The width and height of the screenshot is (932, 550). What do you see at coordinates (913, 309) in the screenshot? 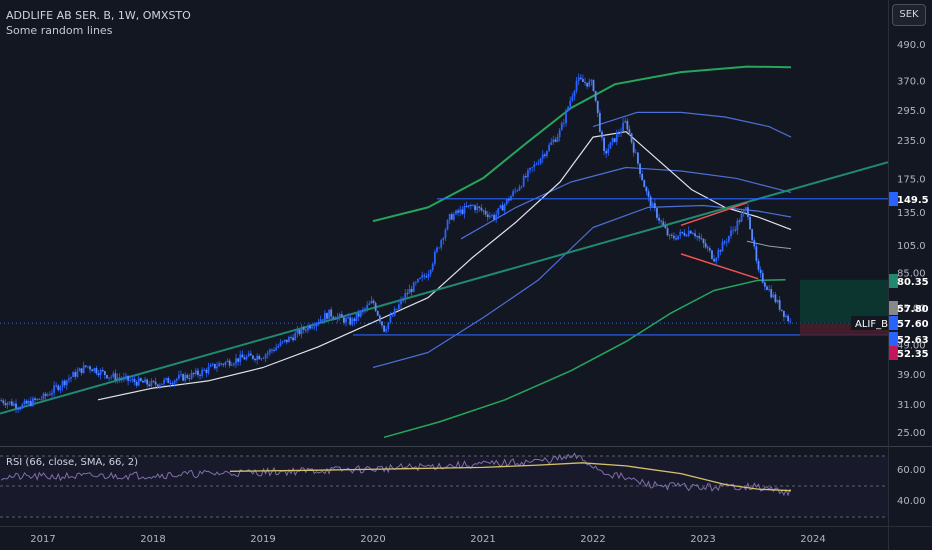
I see `price-label-text: 57.80` at bounding box center [913, 309].